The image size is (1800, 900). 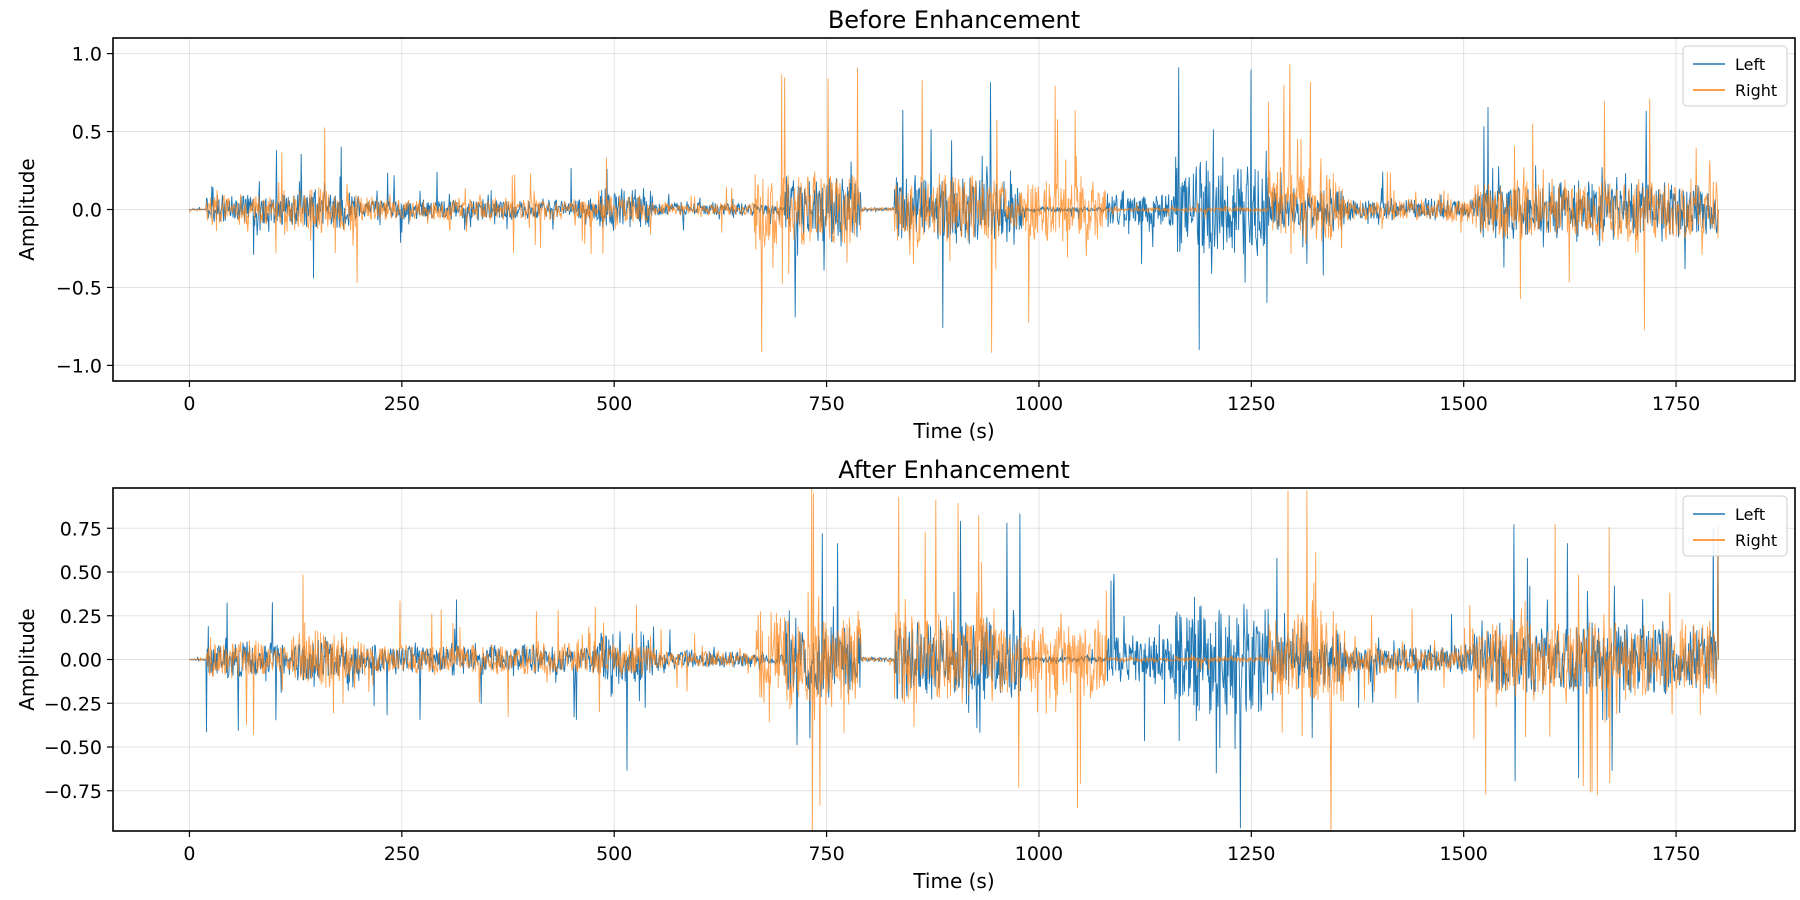 What do you see at coordinates (81, 529) in the screenshot?
I see `y-tick-label: 0.75` at bounding box center [81, 529].